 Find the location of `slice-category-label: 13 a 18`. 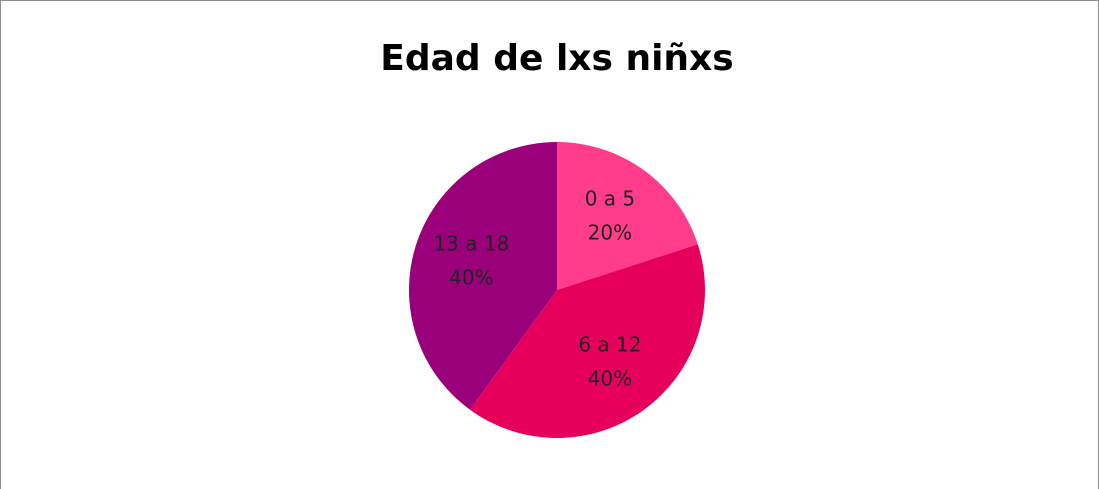

slice-category-label: 13 a 18 is located at coordinates (471, 244).